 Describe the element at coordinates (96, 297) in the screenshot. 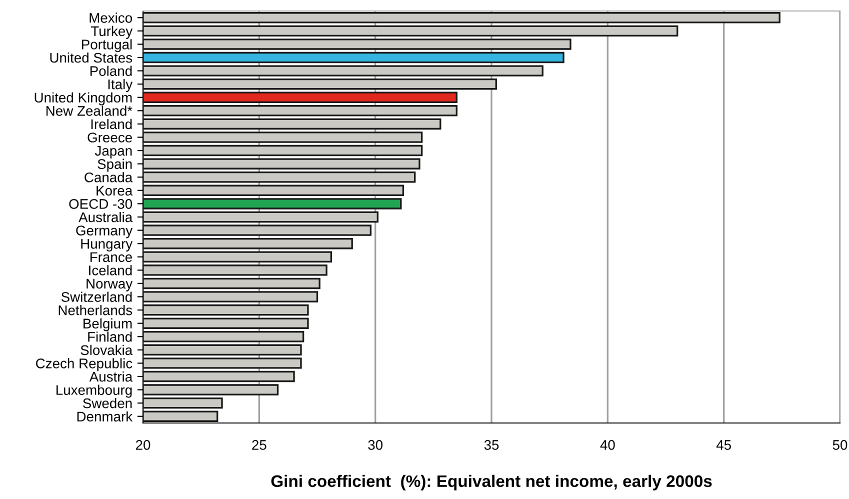

I see `y-tick-label: Switzerland` at that location.